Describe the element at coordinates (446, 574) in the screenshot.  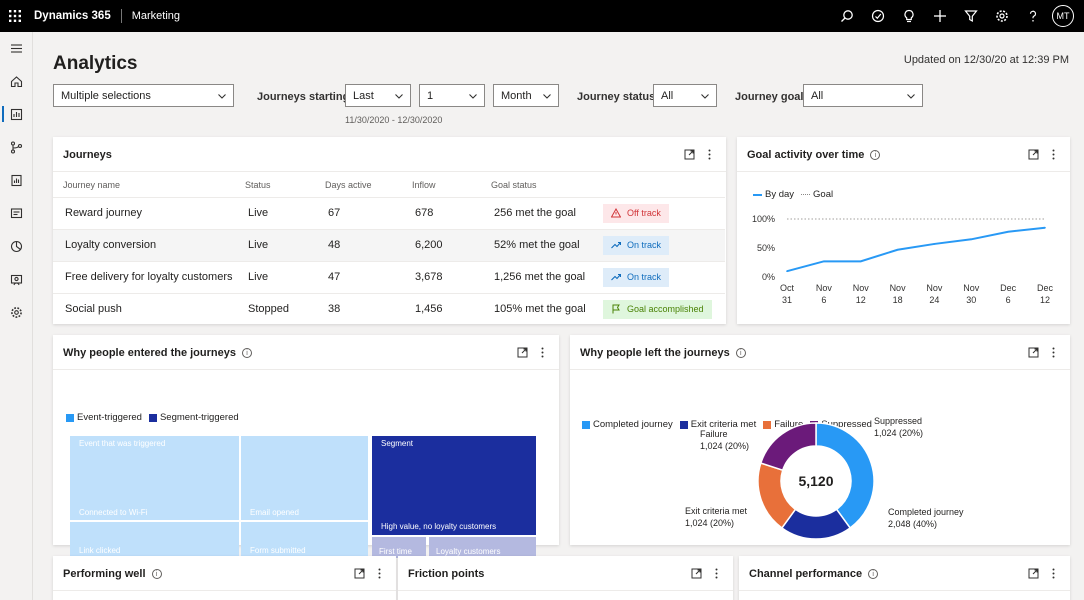
I see `friction-points-title: Friction points` at that location.